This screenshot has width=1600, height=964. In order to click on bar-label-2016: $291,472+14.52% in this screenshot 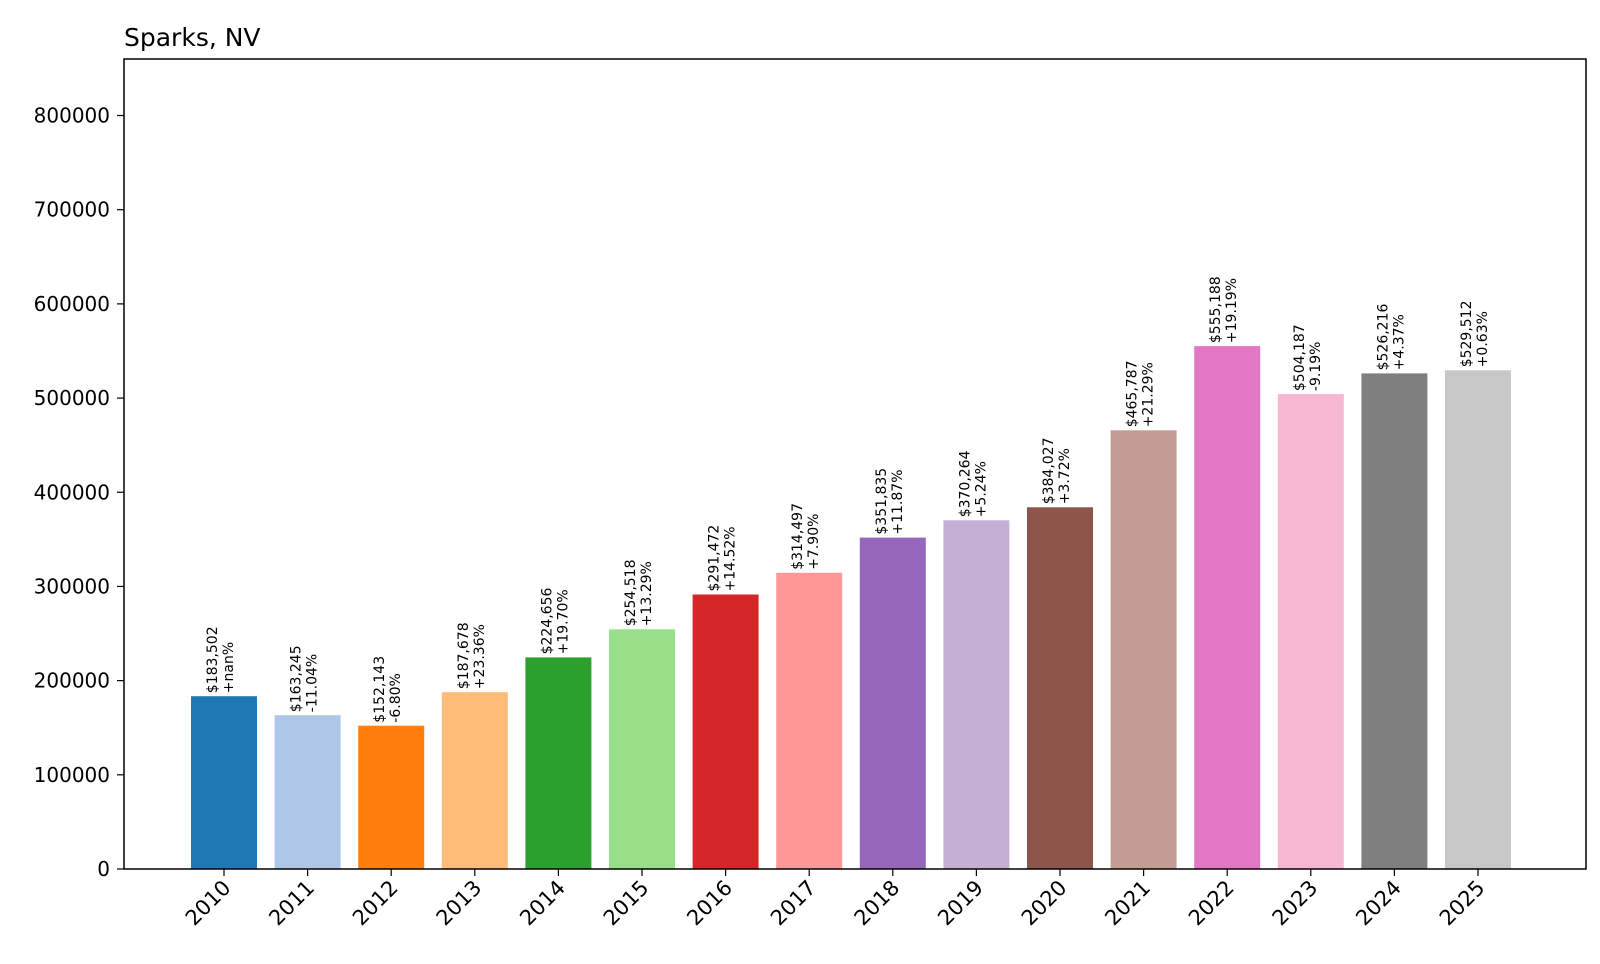, I will do `click(723, 558)`.